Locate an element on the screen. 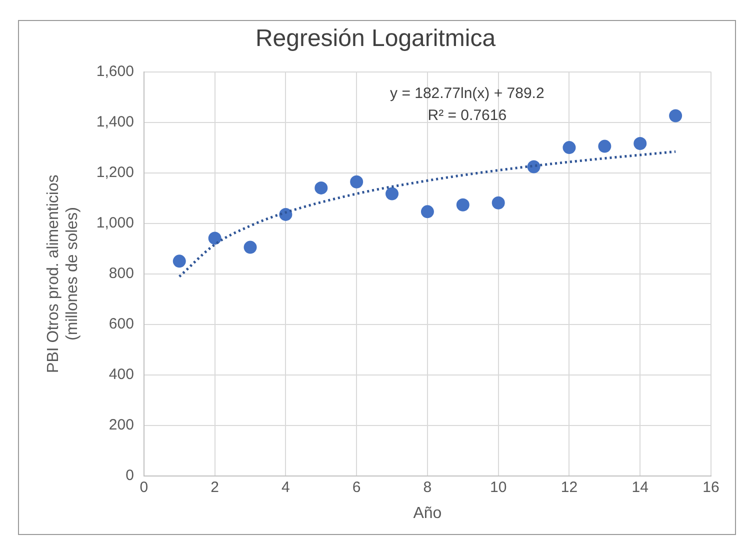 The width and height of the screenshot is (746, 547). y-axis-title: PBI Otros prod. alimenticios (millones de soles) is located at coordinates (63, 273).